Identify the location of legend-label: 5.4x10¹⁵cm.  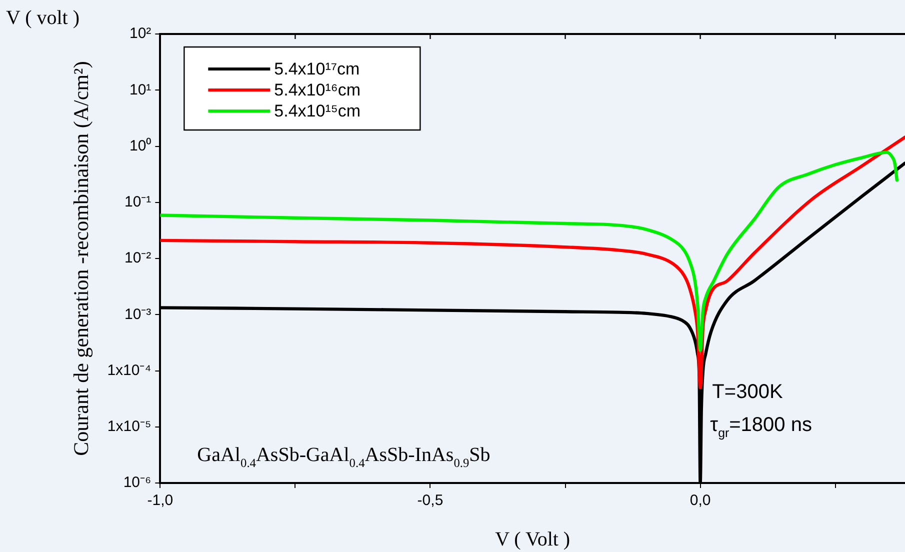
(317, 111).